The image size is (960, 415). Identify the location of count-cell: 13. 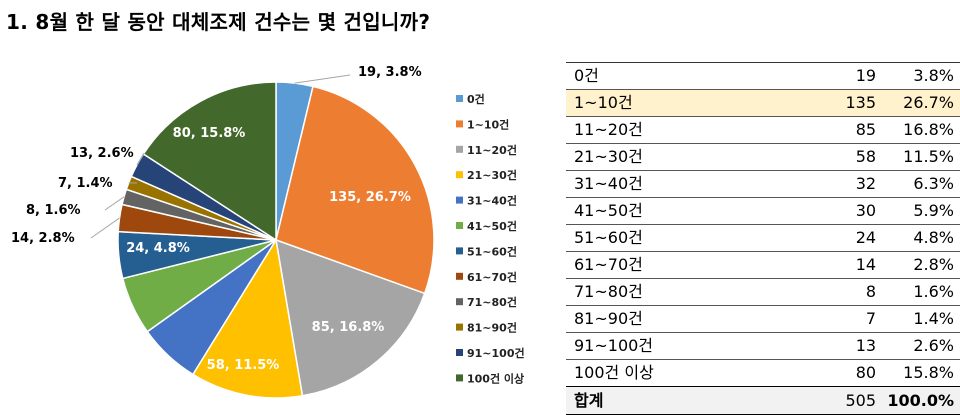
(836, 346).